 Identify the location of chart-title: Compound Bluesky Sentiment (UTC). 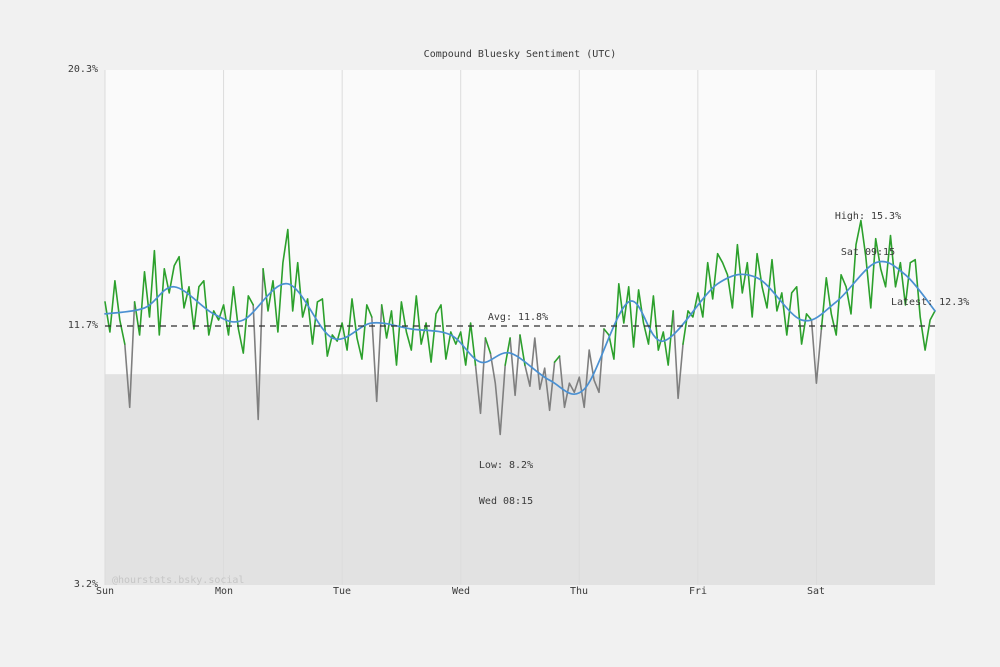
(520, 54).